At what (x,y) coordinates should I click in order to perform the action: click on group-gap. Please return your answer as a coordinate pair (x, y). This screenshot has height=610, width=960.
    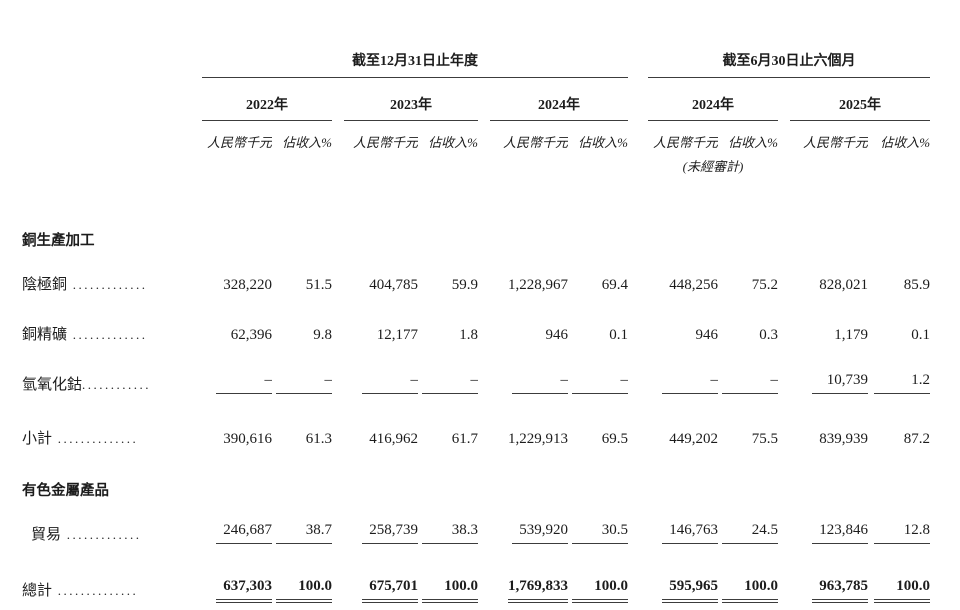
    Looking at the image, I should click on (638, 58).